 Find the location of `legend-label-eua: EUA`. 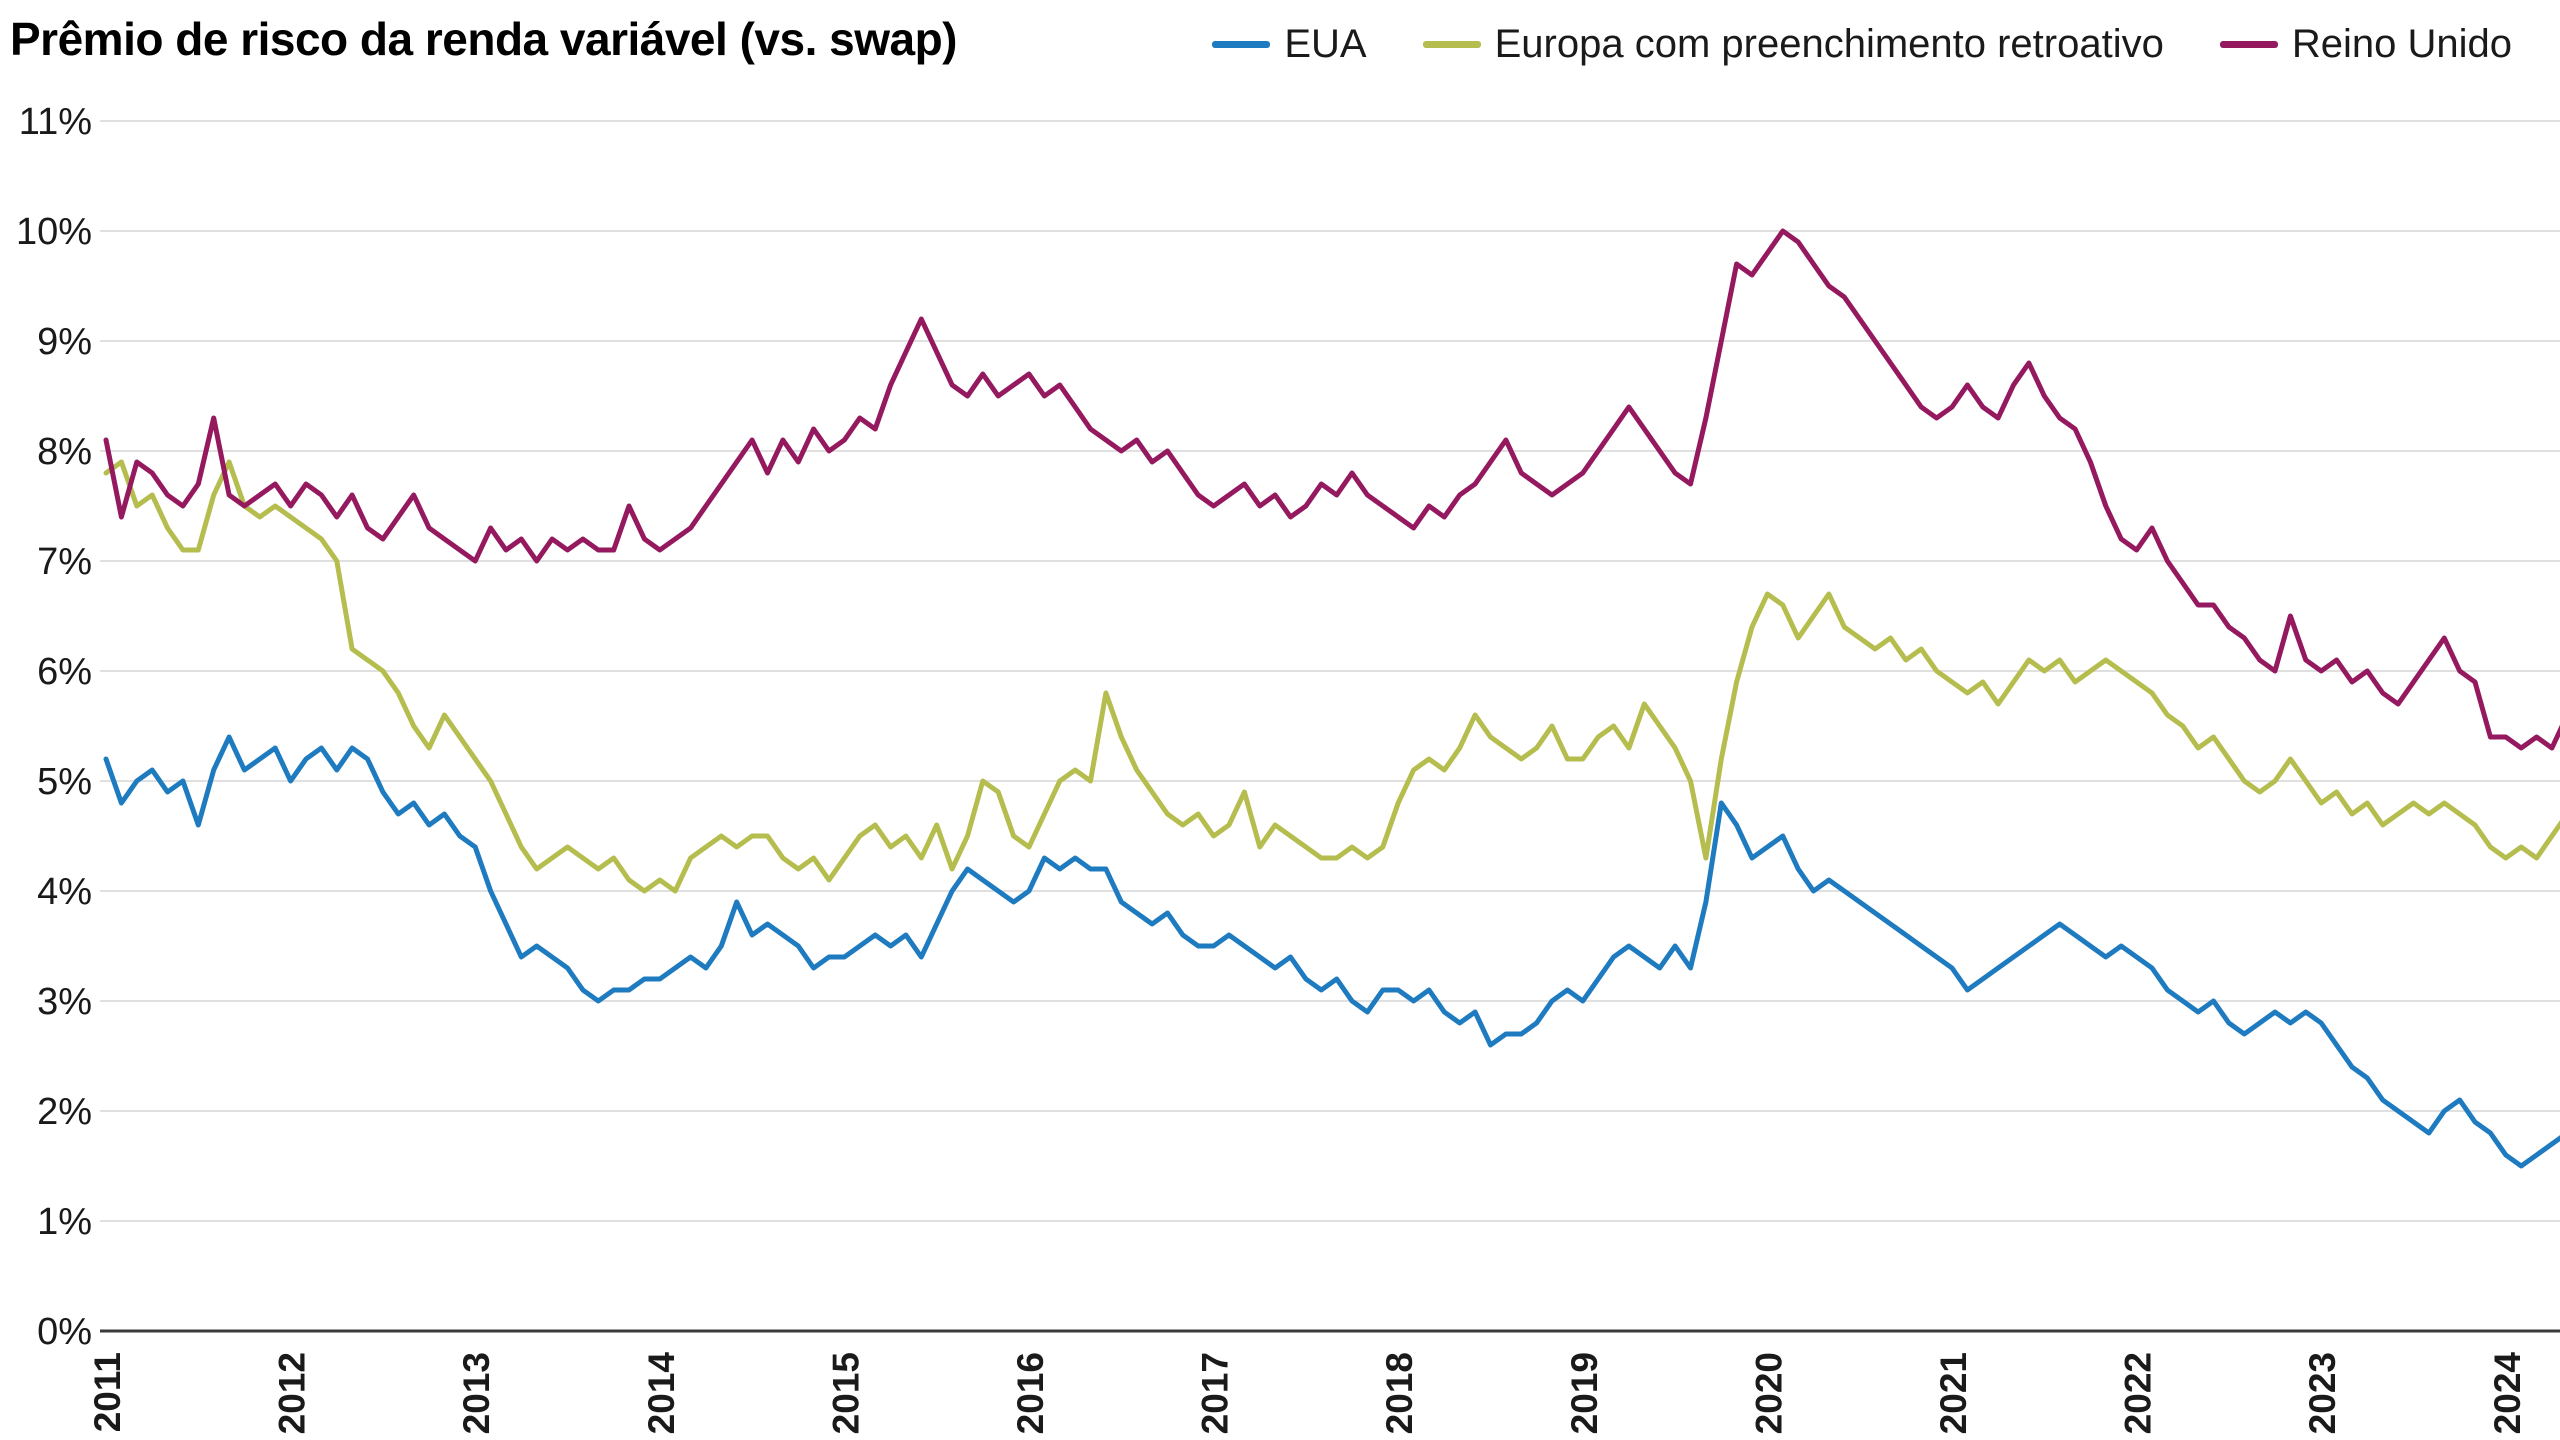

legend-label-eua: EUA is located at coordinates (1325, 44).